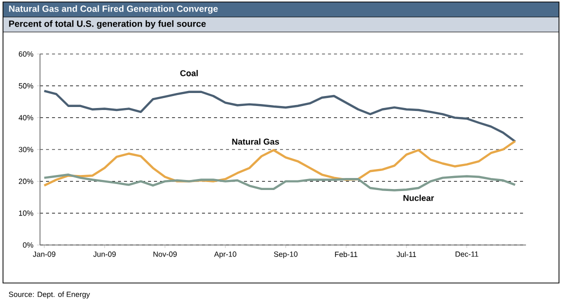 This screenshot has width=562, height=305. What do you see at coordinates (279, 163) in the screenshot?
I see `line-series` at bounding box center [279, 163].